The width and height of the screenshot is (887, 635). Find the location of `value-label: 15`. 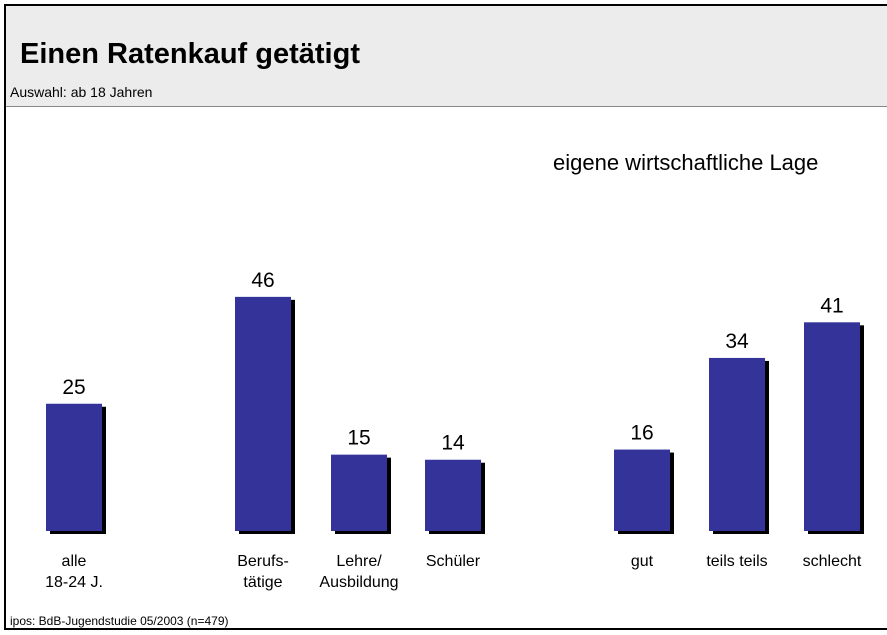

value-label: 15 is located at coordinates (358, 438).